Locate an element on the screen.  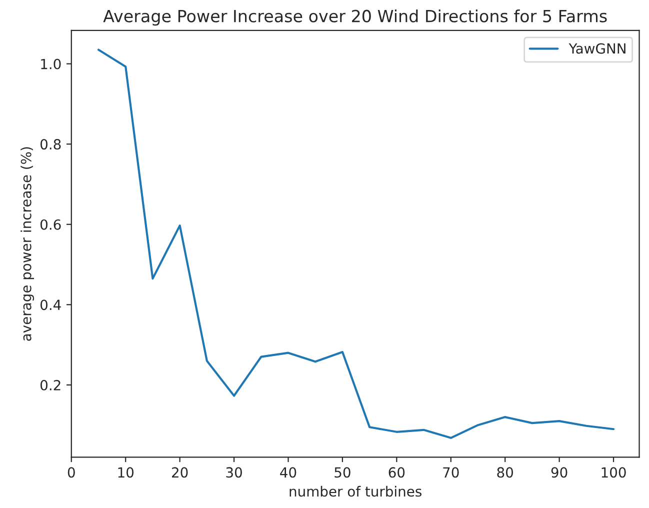
x-tick-label: 80 is located at coordinates (505, 472).